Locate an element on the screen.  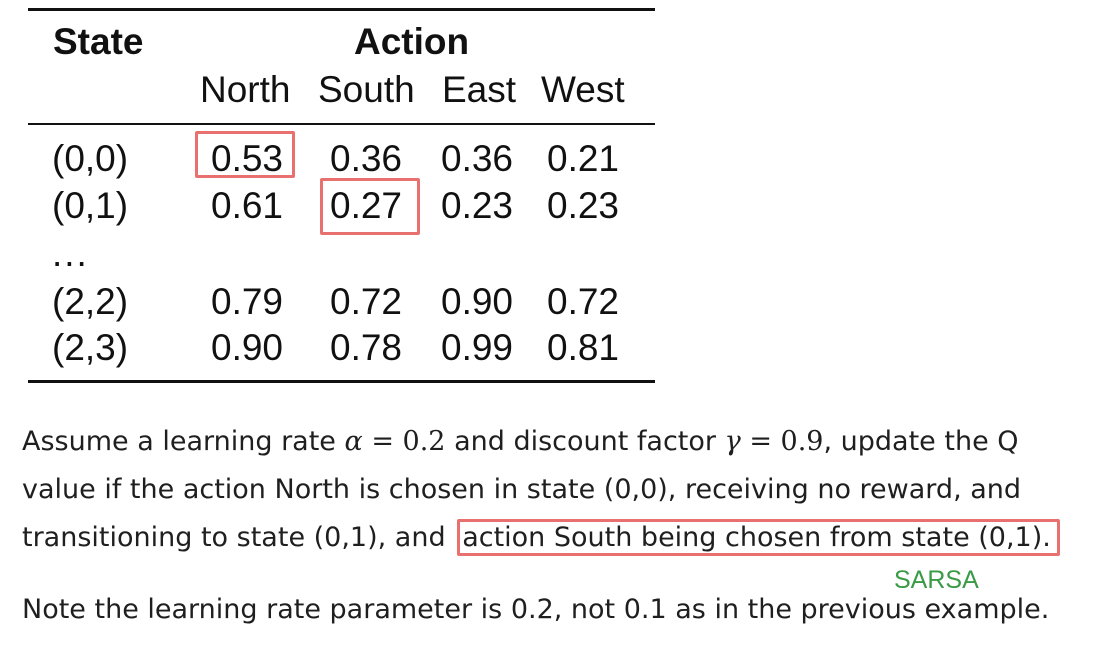
table-header-rule is located at coordinates (341, 124).